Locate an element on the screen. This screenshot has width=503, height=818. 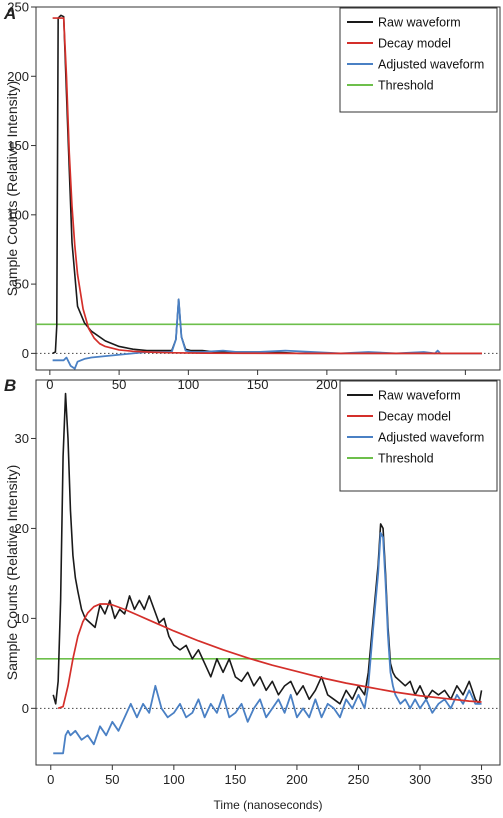
panel-a-series-adjusted-waveform is located at coordinates (267, 334).